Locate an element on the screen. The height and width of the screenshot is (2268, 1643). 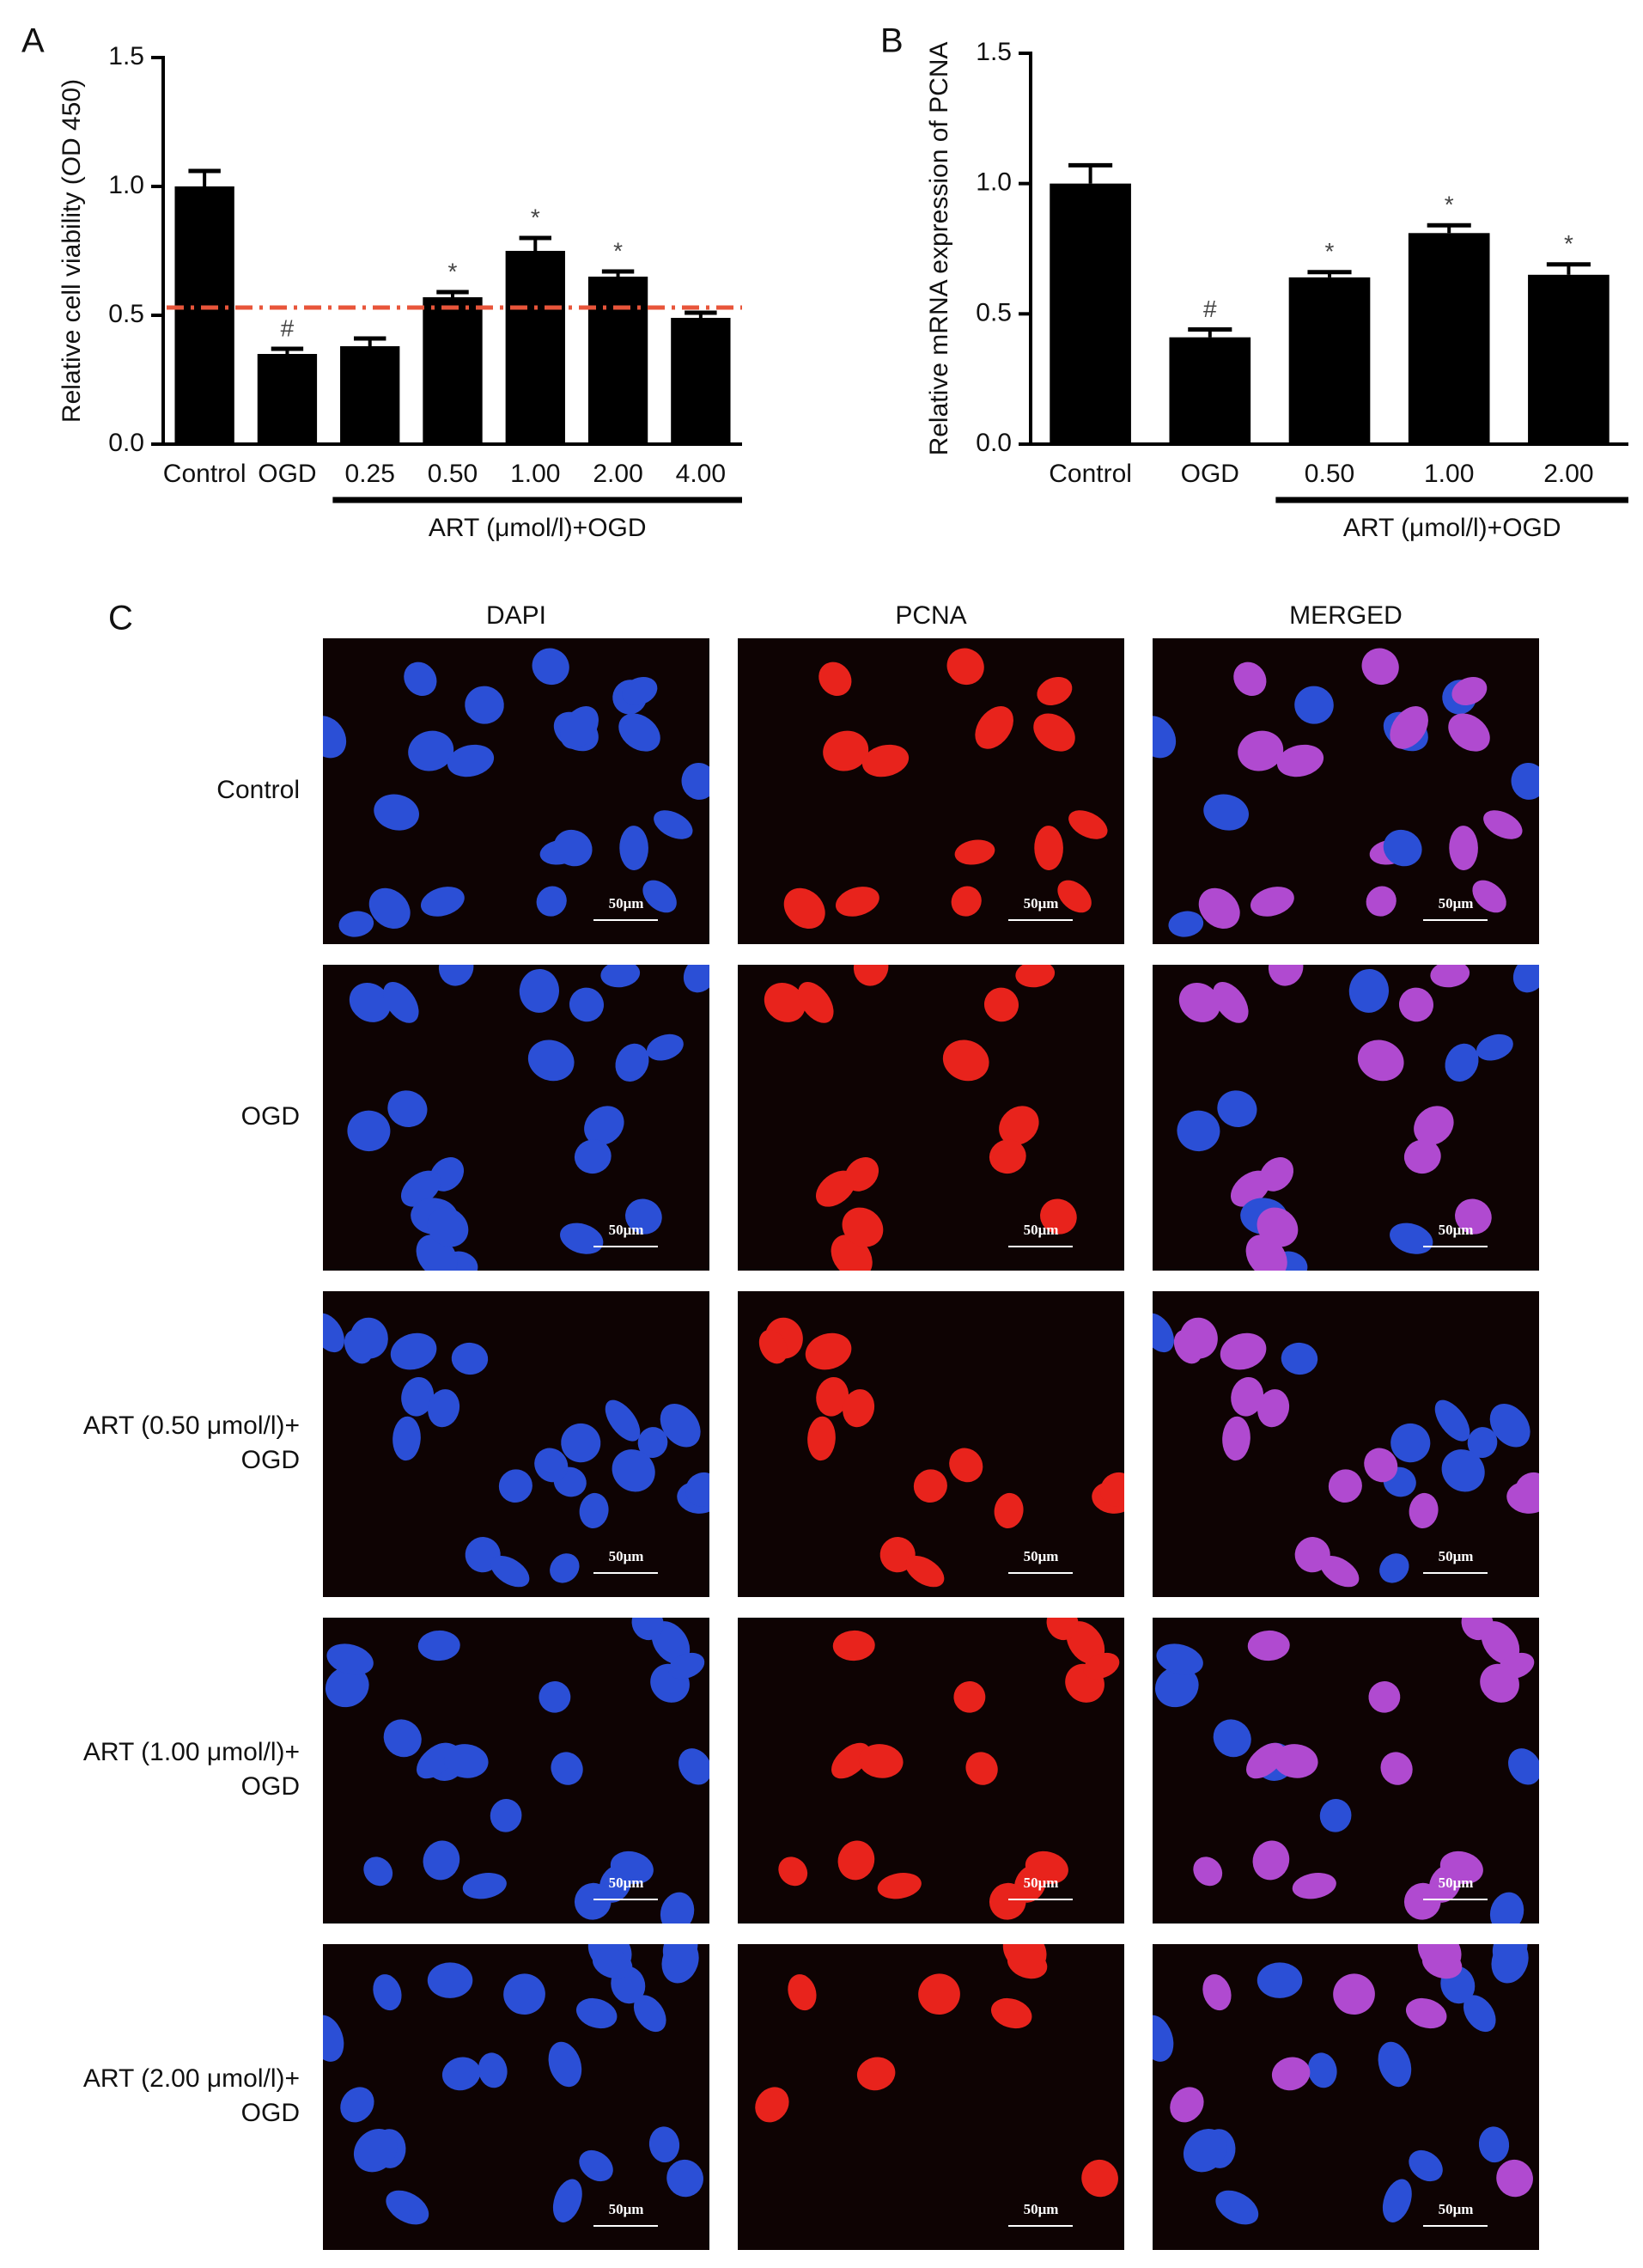
group-label: ART (μmol/l)+OGD is located at coordinates (1452, 528).